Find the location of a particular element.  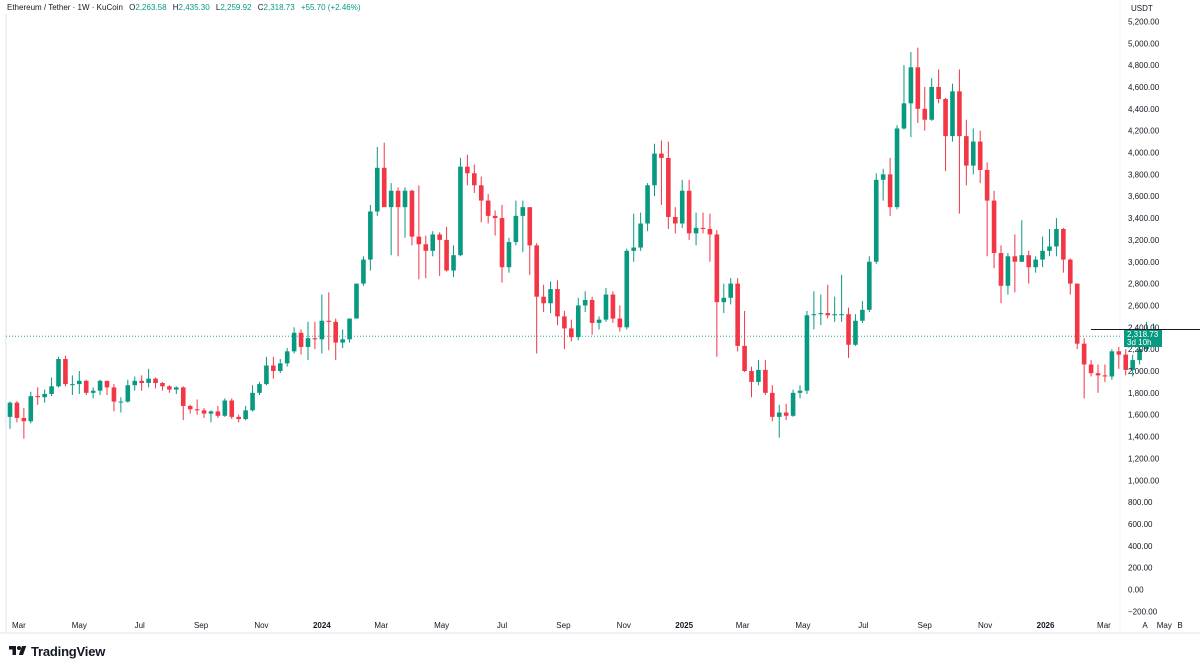

price-tick-label: 600.00 is located at coordinates (1140, 524).